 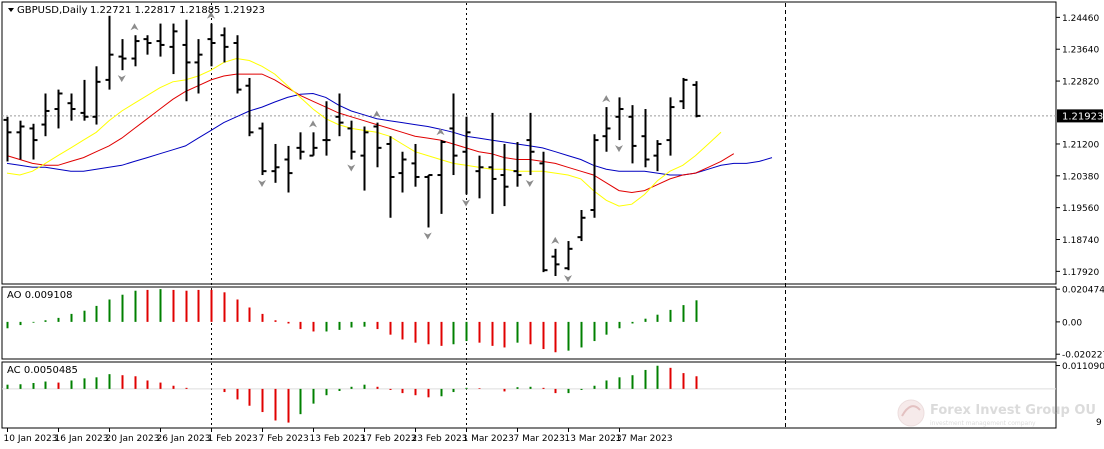 I want to click on price-tick-label: 1.18740, so click(x=1080, y=241).